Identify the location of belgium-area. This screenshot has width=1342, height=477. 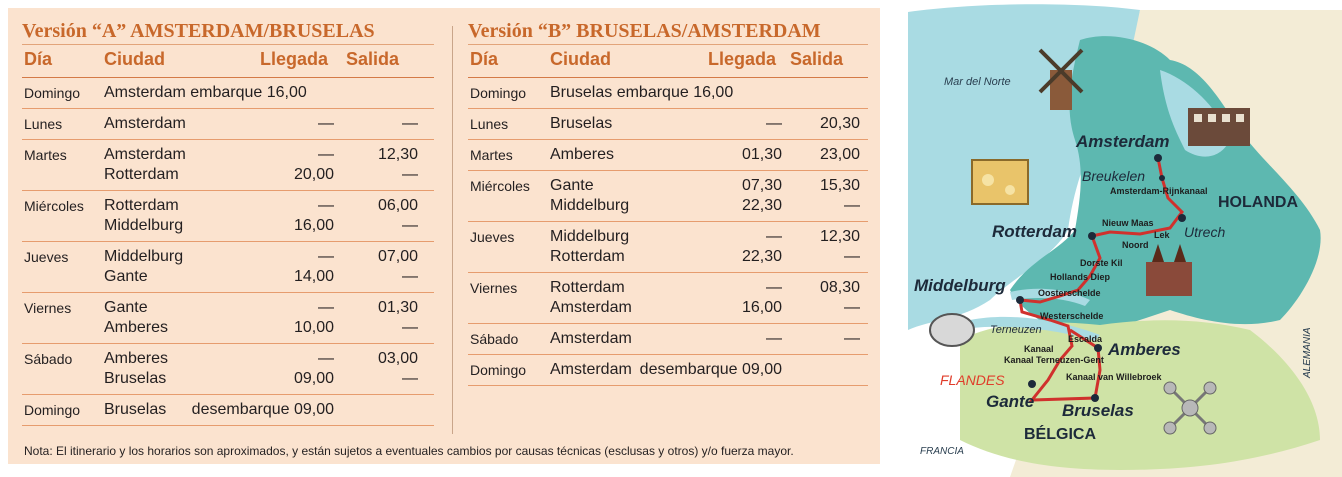
(1140, 395).